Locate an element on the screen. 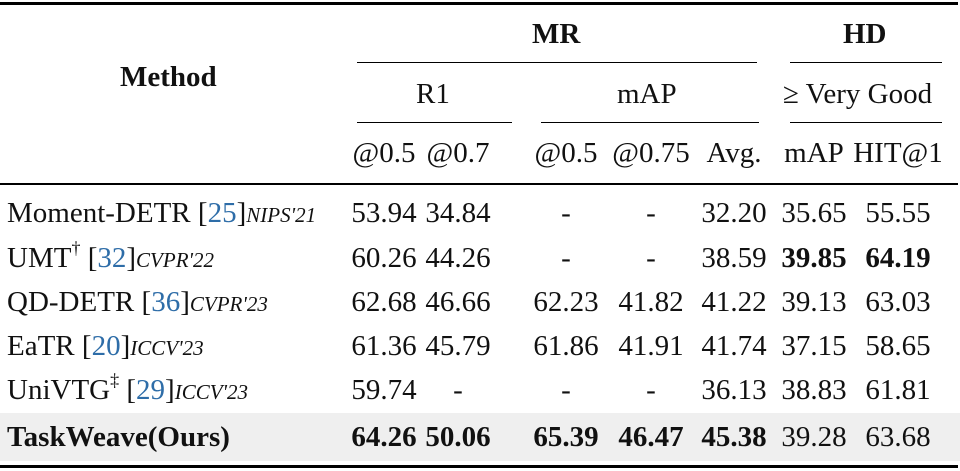  value-cell: 45.79 is located at coordinates (458, 346).